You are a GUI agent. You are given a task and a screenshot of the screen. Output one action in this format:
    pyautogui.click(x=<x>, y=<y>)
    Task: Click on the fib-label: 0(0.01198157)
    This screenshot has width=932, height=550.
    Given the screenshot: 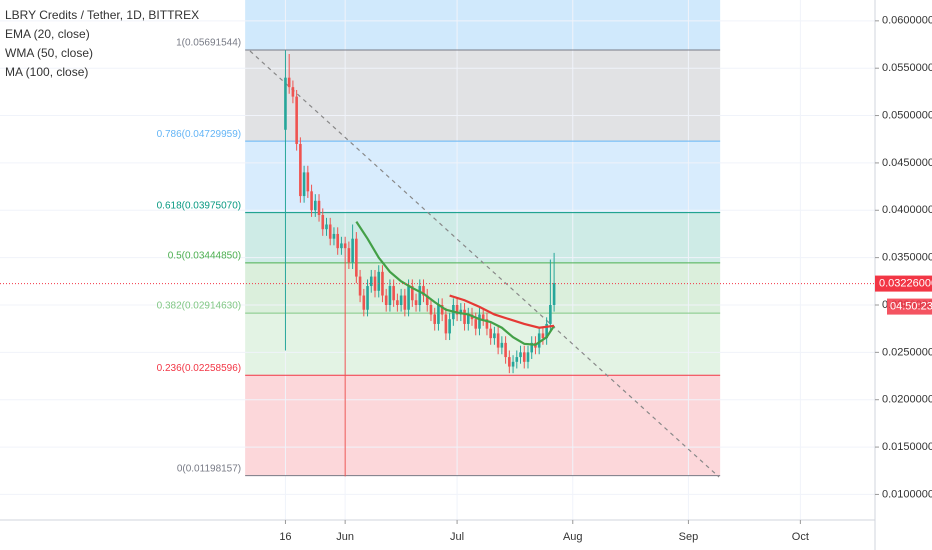 What is the action you would take?
    pyautogui.click(x=209, y=468)
    